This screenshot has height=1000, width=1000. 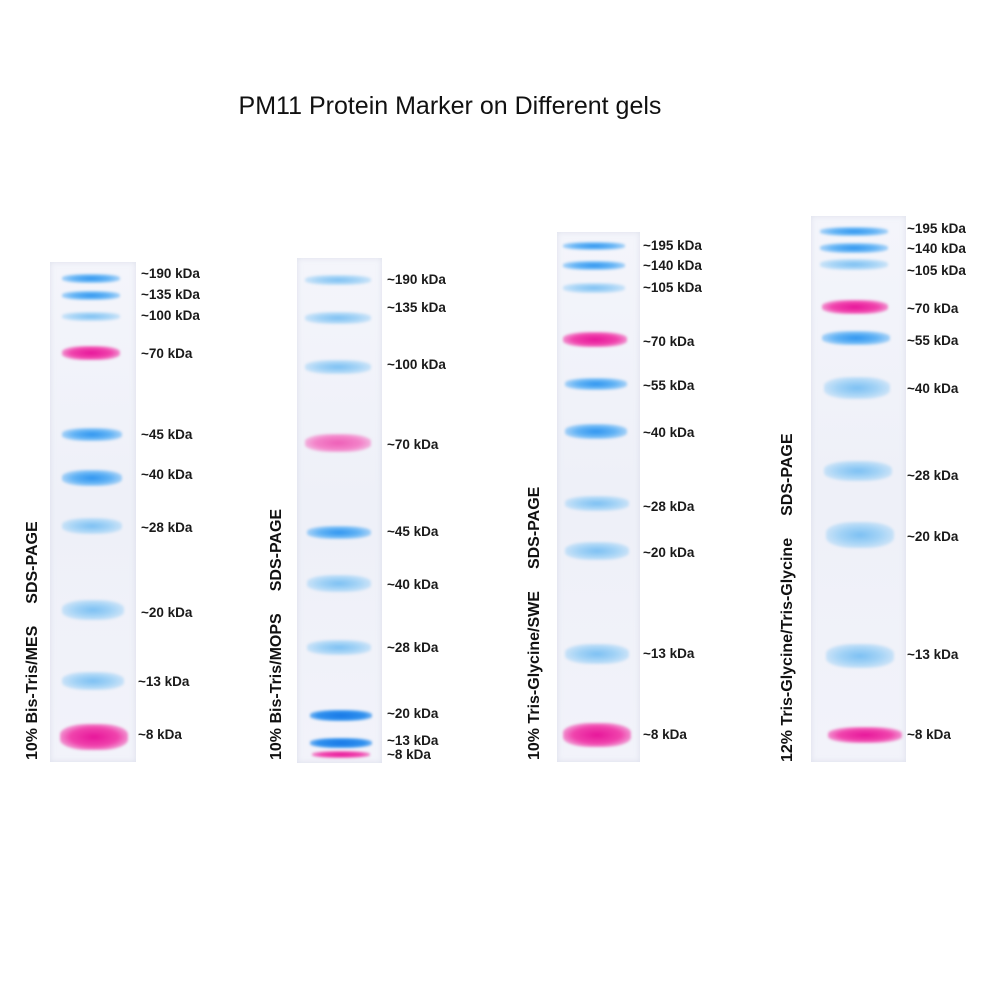 What do you see at coordinates (787, 649) in the screenshot?
I see `gel-condition: 12% Tris-Glycine/Tris-Glycine` at bounding box center [787, 649].